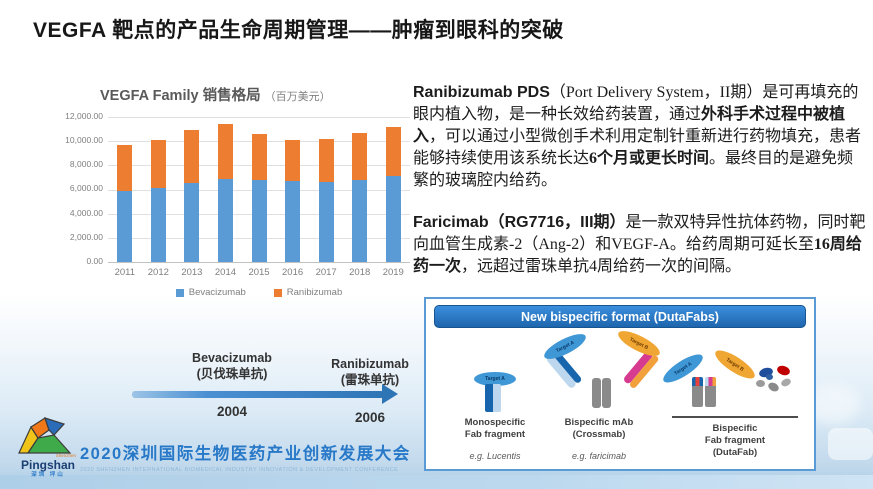 This screenshot has width=873, height=489. Describe the element at coordinates (620, 316) in the screenshot. I see `panel-header: New bispecific format (DutaFabs)` at that location.